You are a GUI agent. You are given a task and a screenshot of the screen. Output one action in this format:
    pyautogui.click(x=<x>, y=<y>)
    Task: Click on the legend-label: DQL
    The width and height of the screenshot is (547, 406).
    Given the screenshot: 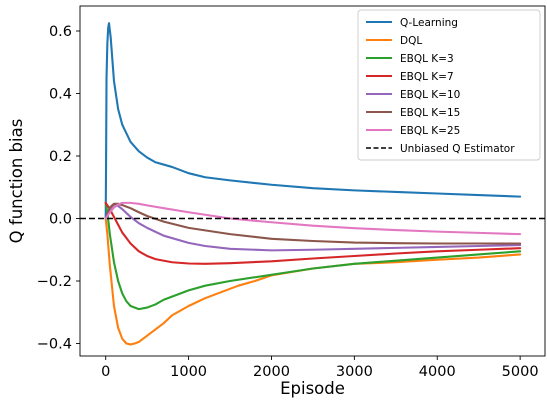 What is the action you would take?
    pyautogui.click(x=411, y=41)
    